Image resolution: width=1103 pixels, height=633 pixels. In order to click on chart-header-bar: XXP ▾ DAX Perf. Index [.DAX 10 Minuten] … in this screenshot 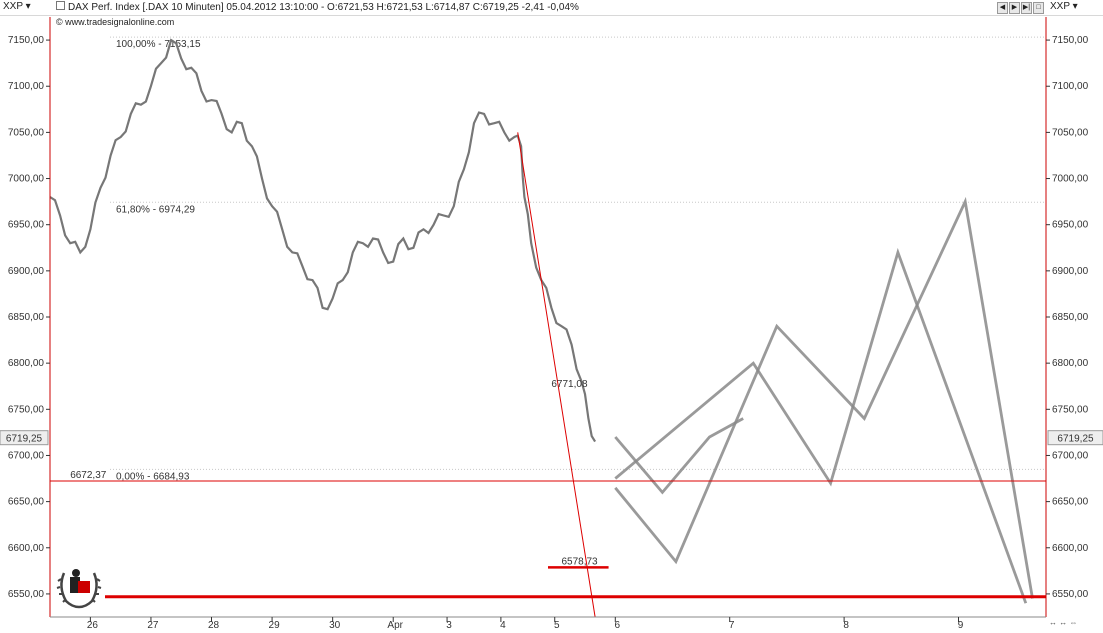, I will do `click(551, 8)`.